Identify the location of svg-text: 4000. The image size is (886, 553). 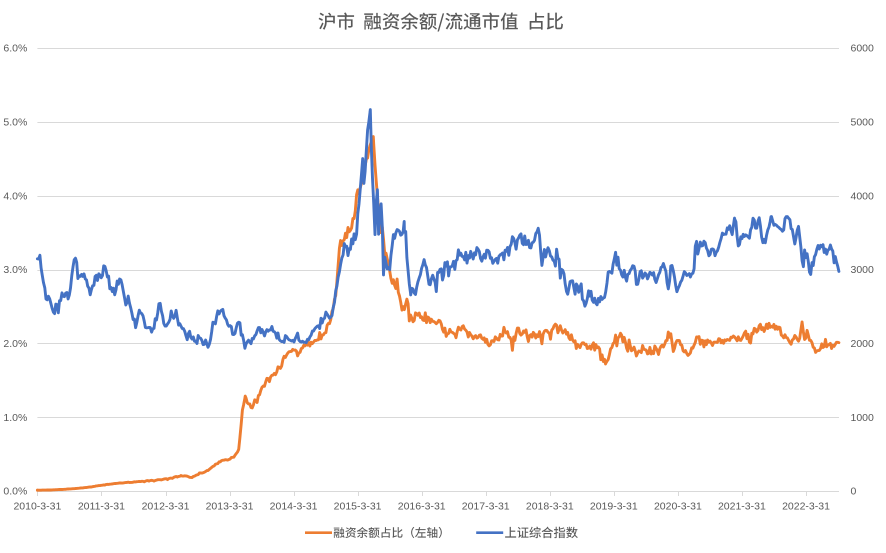
(863, 196).